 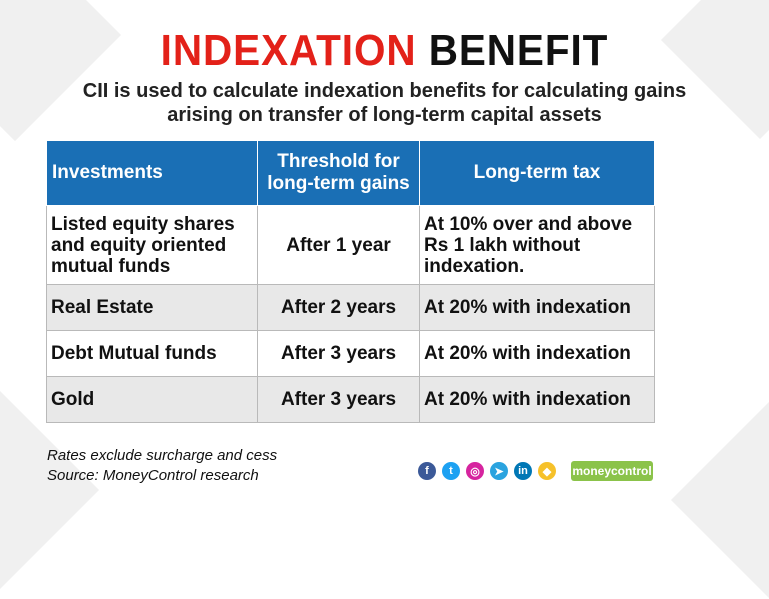 I want to click on moneycontrol-logo: moneycontrol, so click(x=612, y=471).